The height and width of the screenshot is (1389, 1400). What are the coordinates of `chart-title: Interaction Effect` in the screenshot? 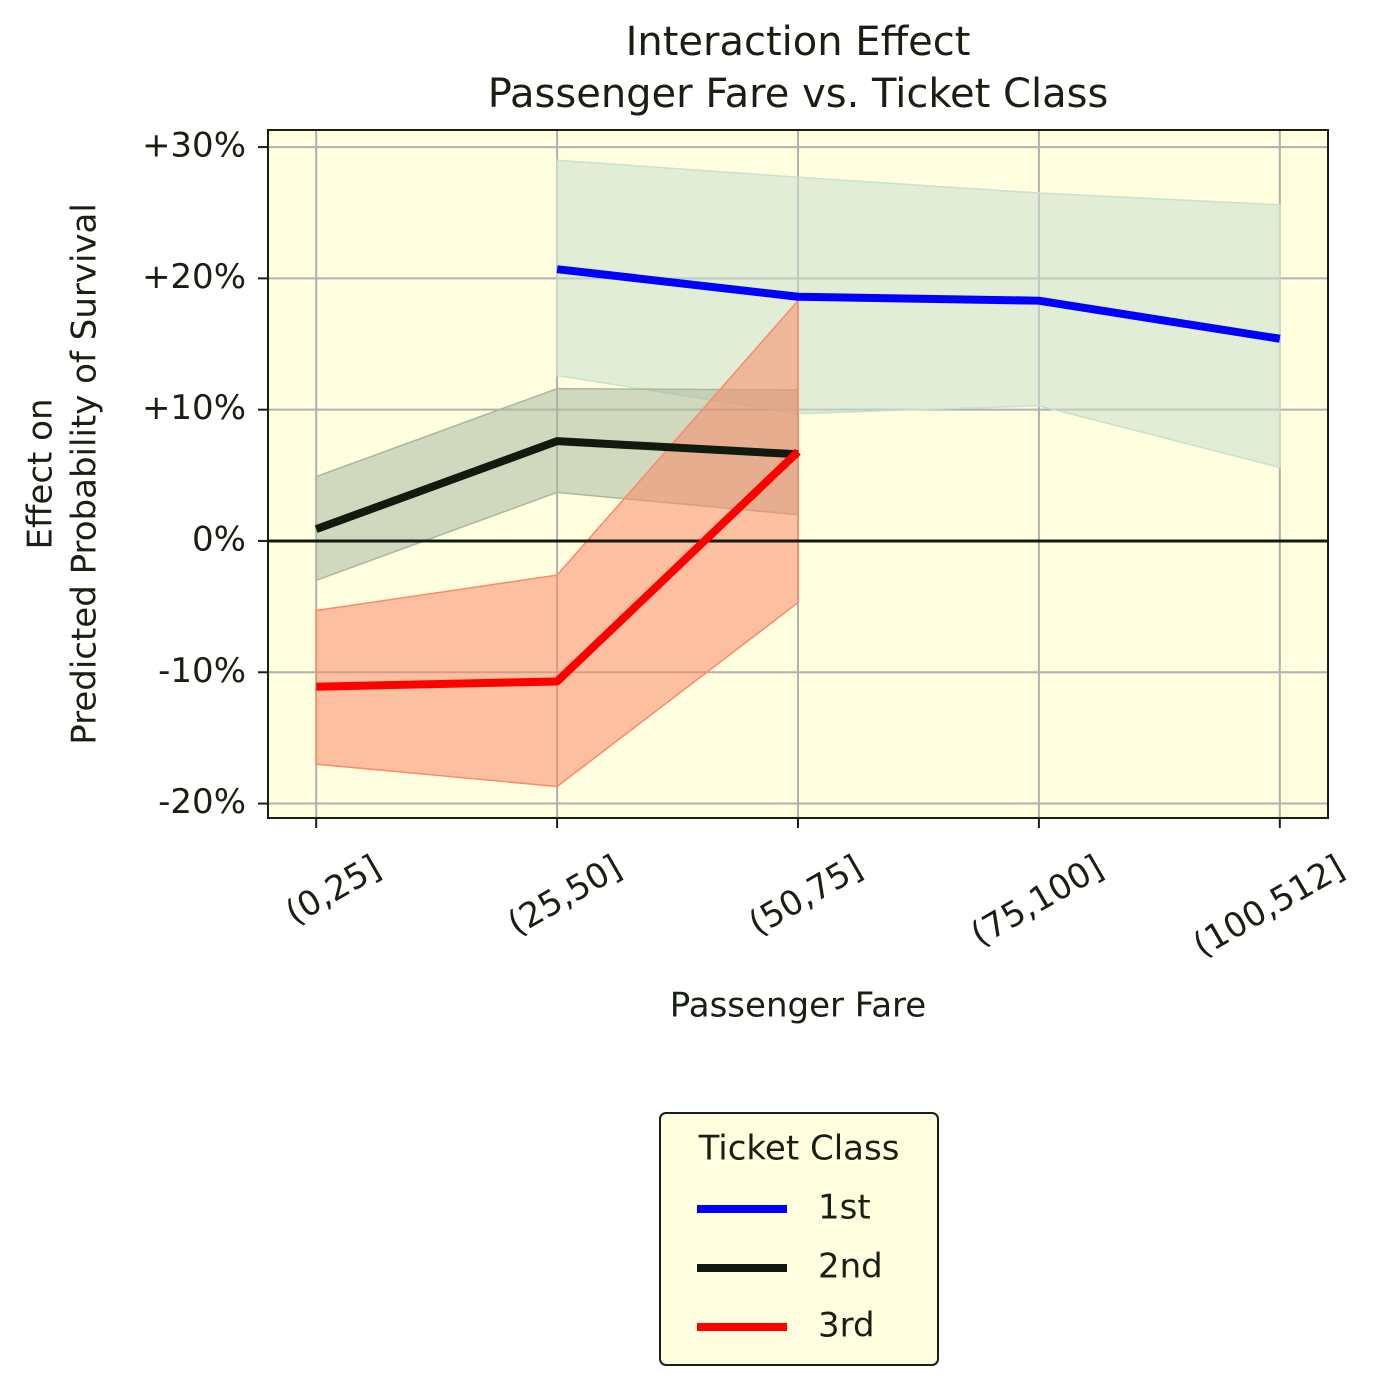 It's located at (798, 42).